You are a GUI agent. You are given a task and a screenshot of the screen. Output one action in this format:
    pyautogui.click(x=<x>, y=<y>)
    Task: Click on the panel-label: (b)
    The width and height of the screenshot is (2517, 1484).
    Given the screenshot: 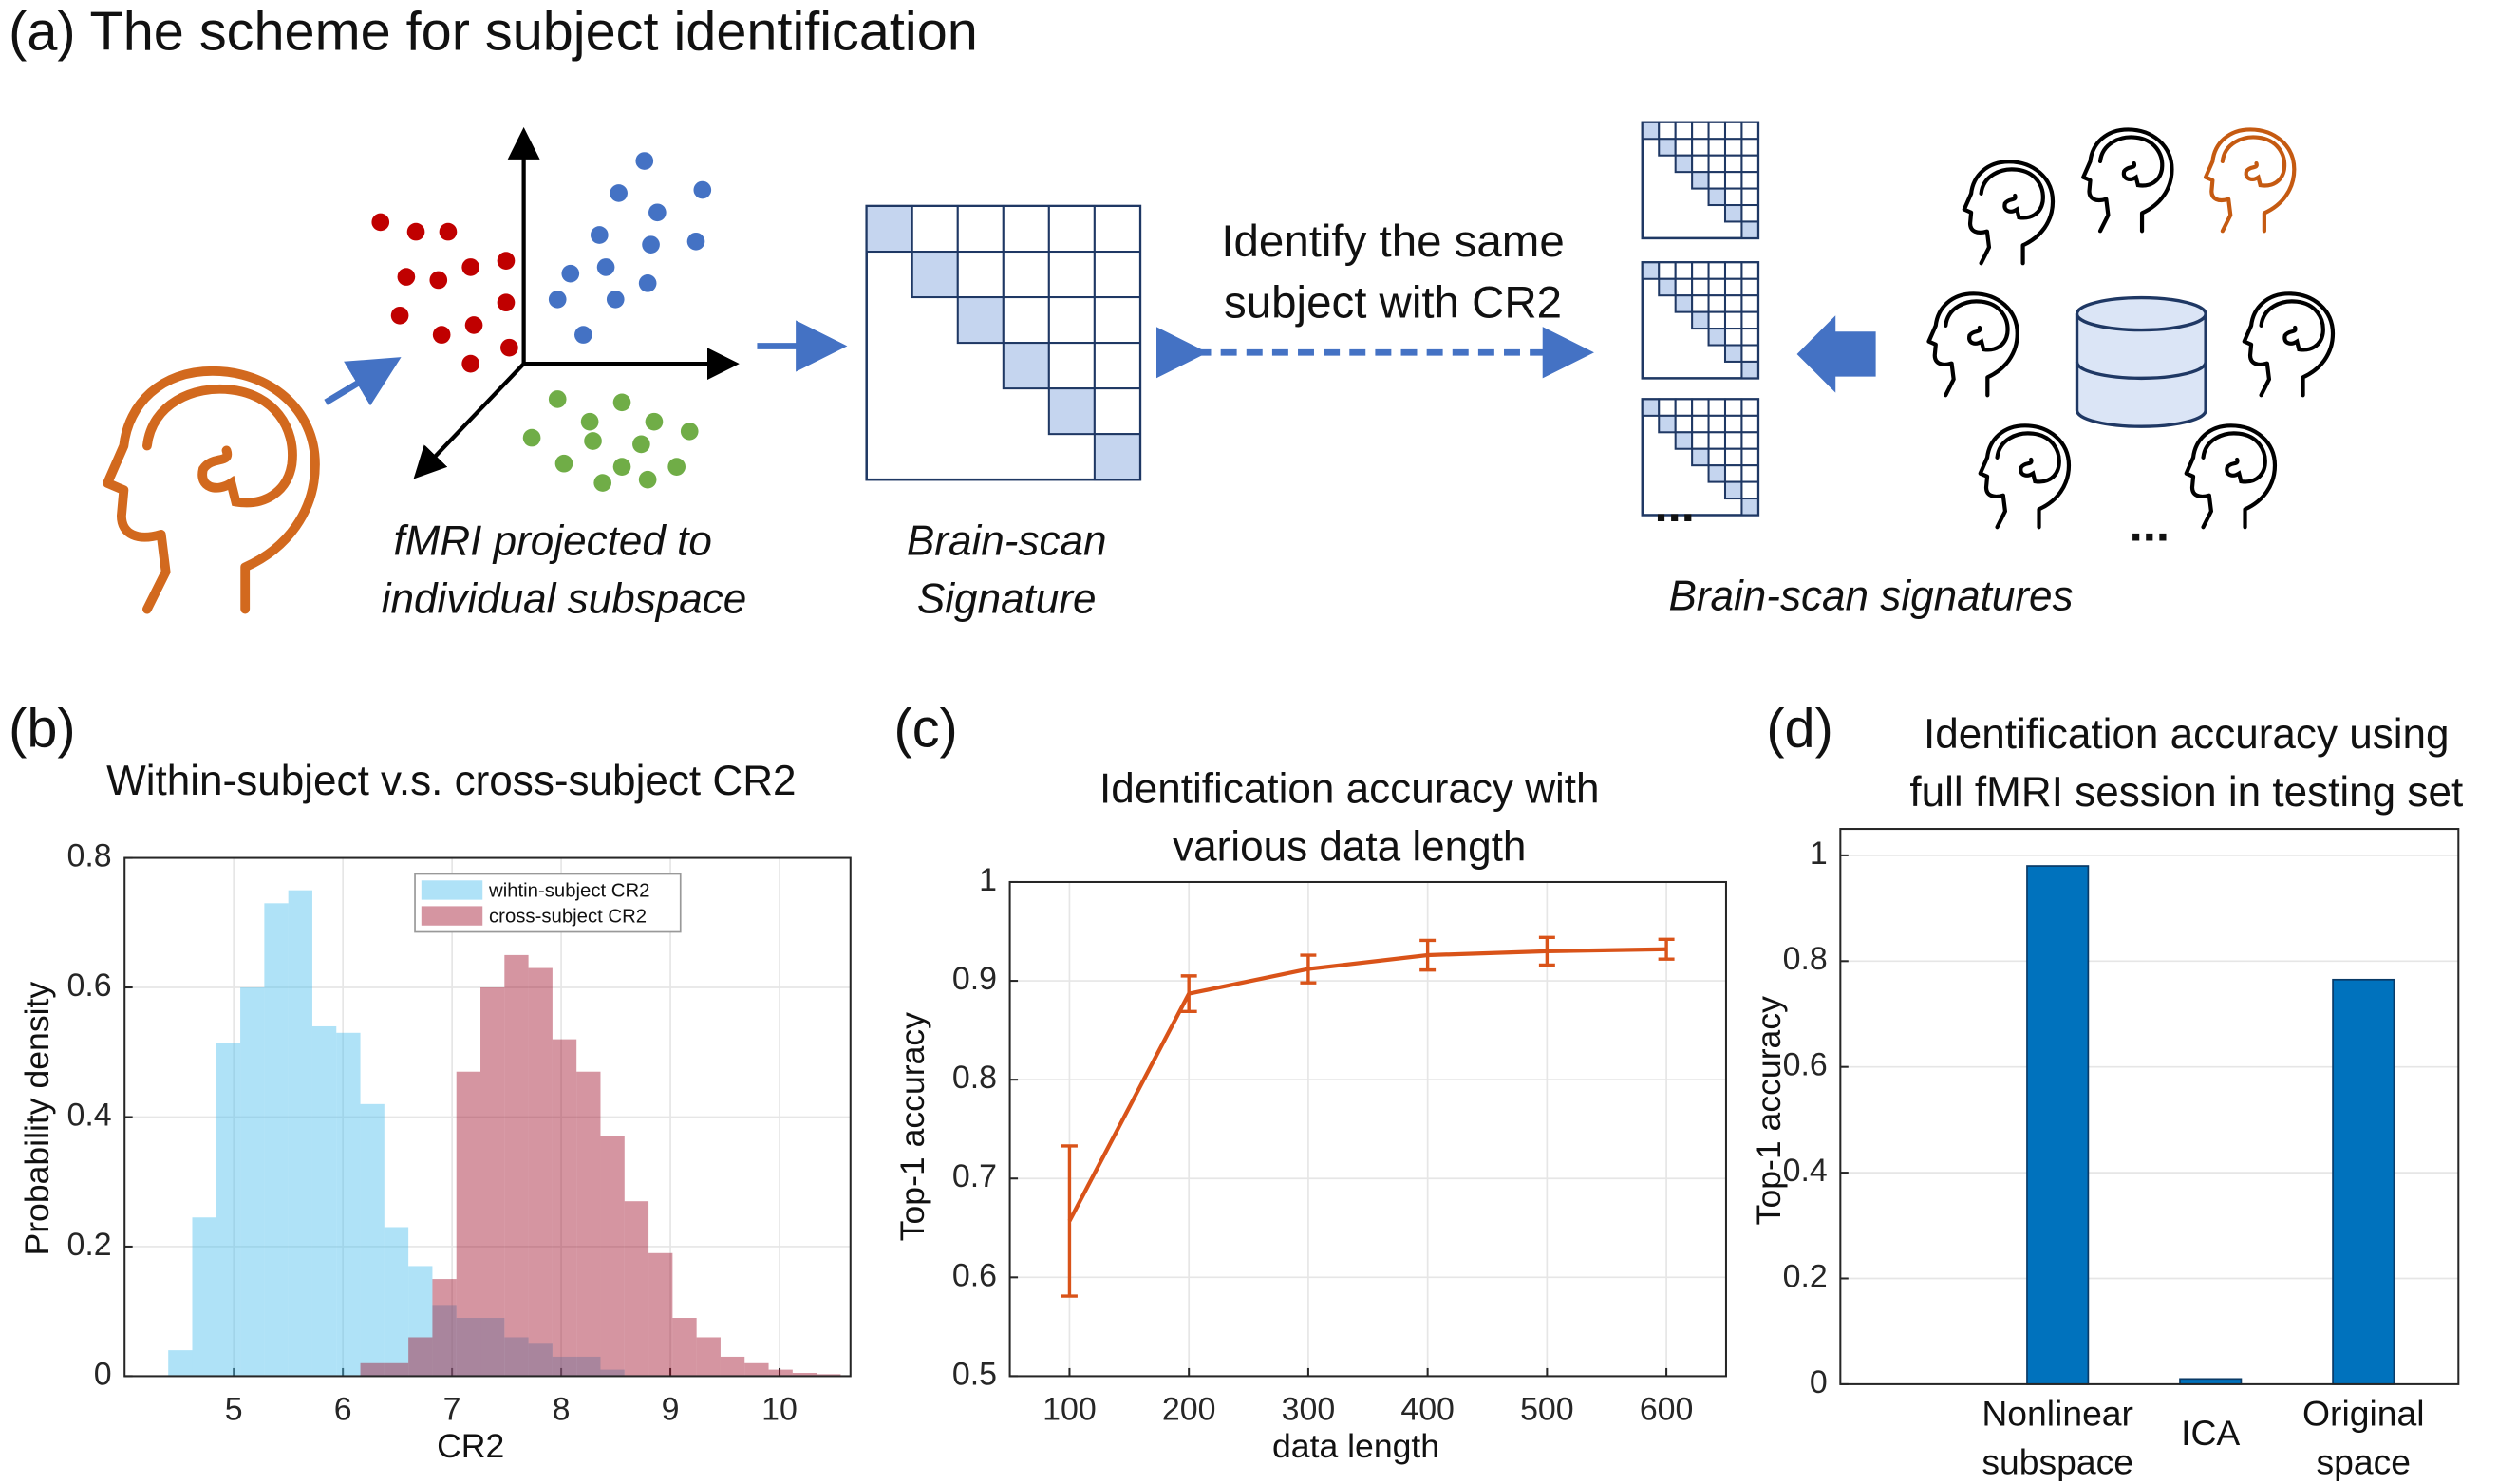 What is the action you would take?
    pyautogui.click(x=42, y=730)
    